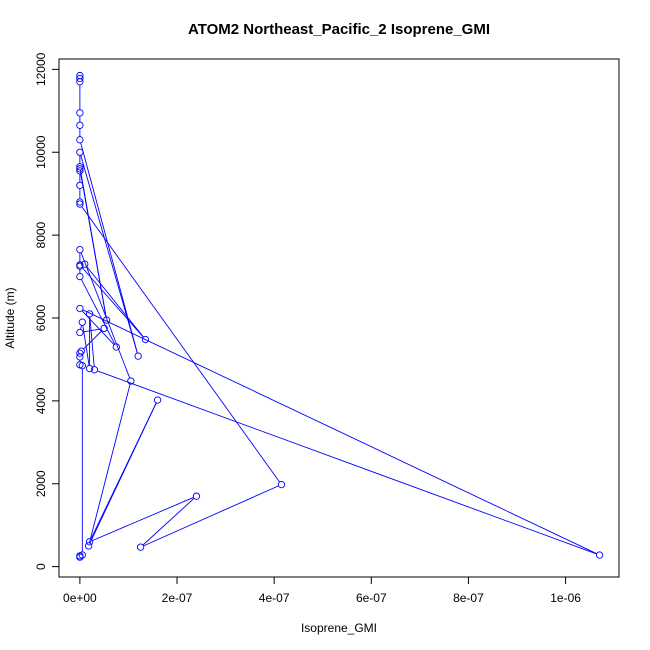  Describe the element at coordinates (41, 483) in the screenshot. I see `y-tick-label: 2000` at that location.